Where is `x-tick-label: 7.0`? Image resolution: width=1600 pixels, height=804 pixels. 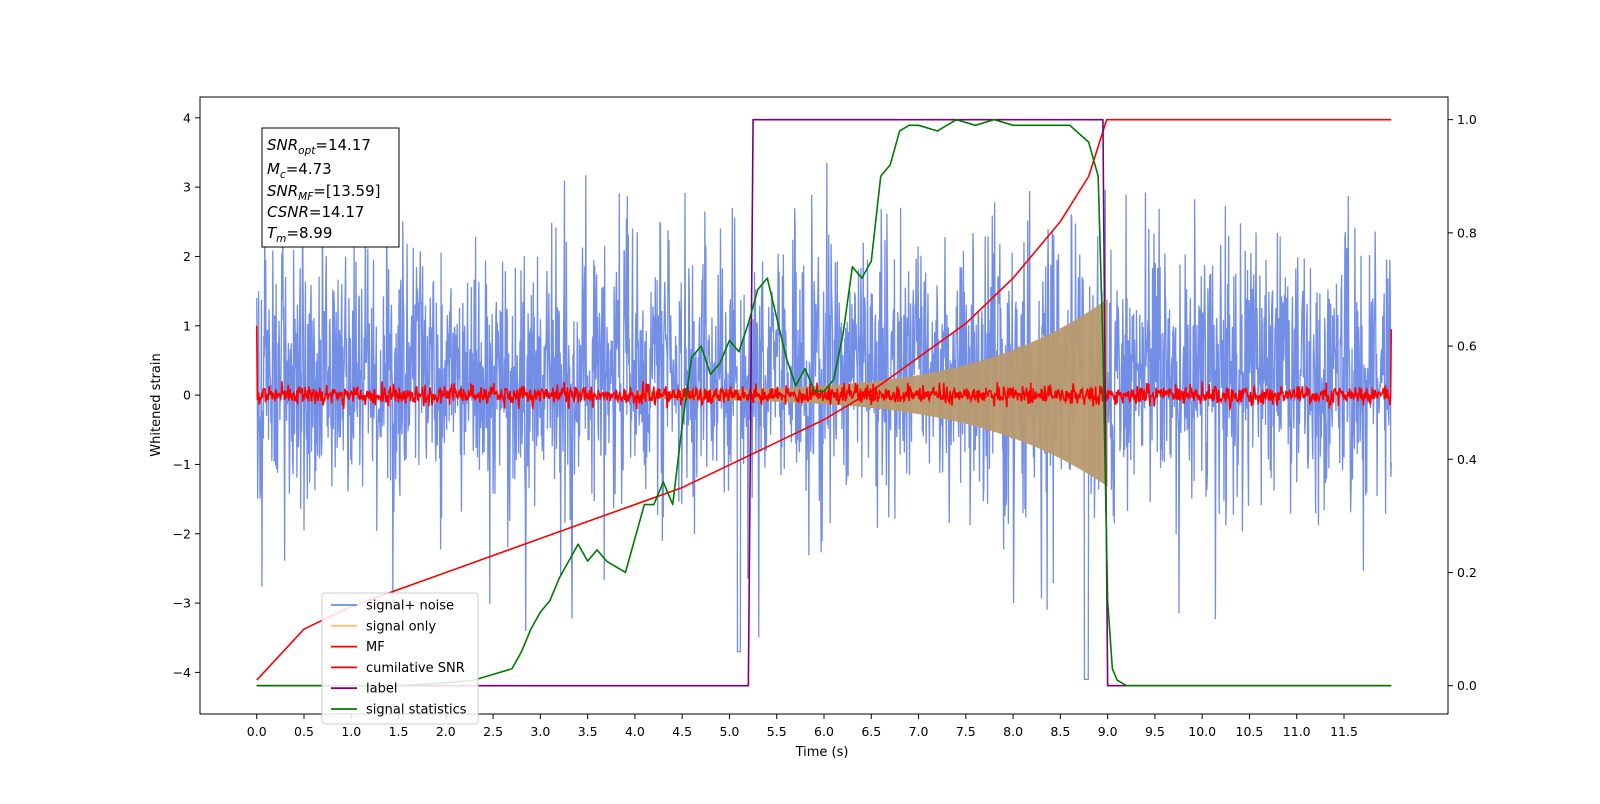
x-tick-label: 7.0 is located at coordinates (919, 731).